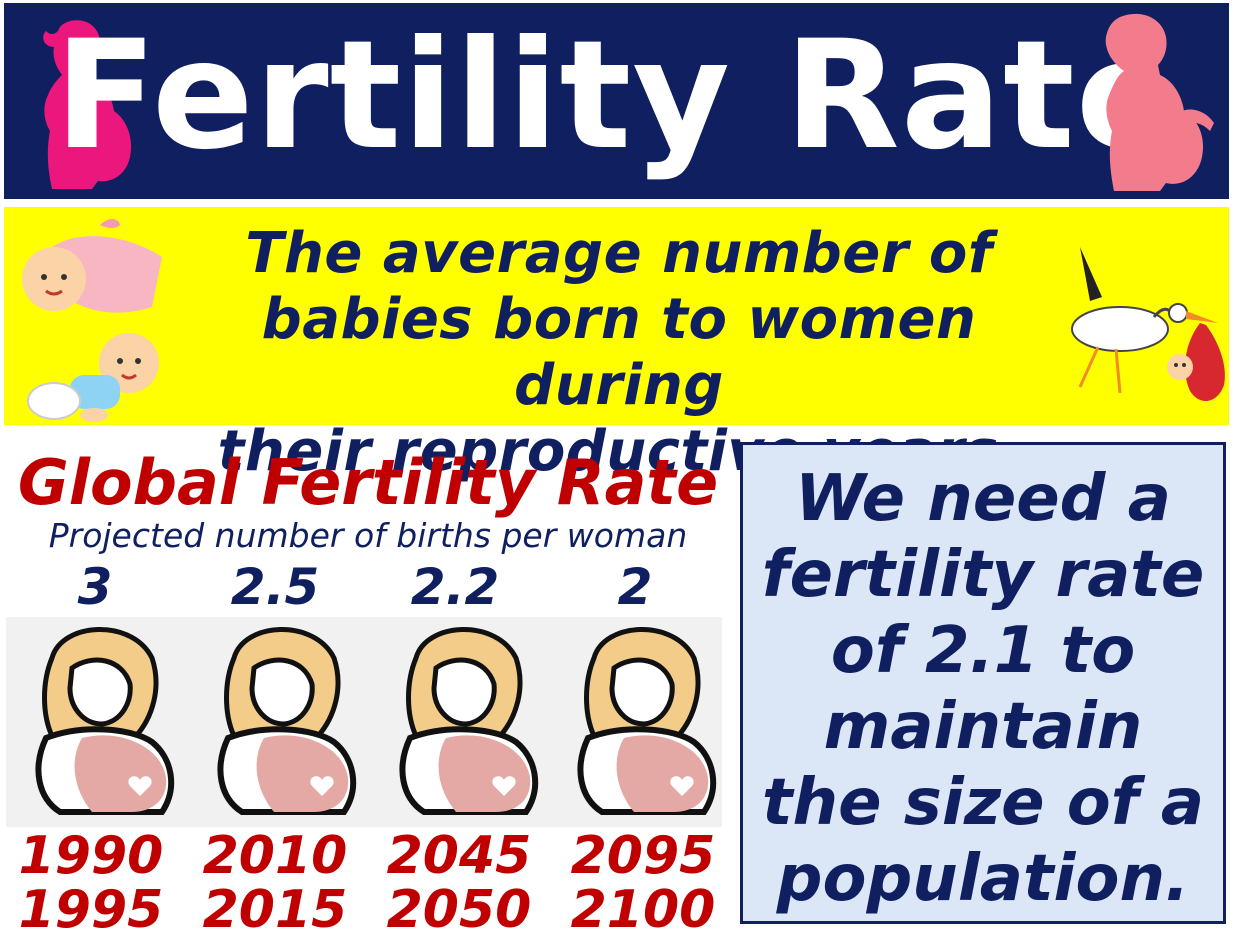 The height and width of the screenshot is (940, 1235). Describe the element at coordinates (619, 352) in the screenshot. I see `definition-line: babies born to women during` at that location.